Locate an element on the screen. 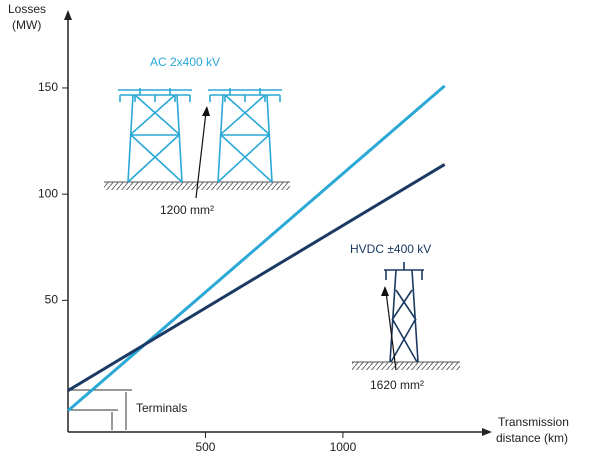  x-tick-label: 500 is located at coordinates (205, 447).